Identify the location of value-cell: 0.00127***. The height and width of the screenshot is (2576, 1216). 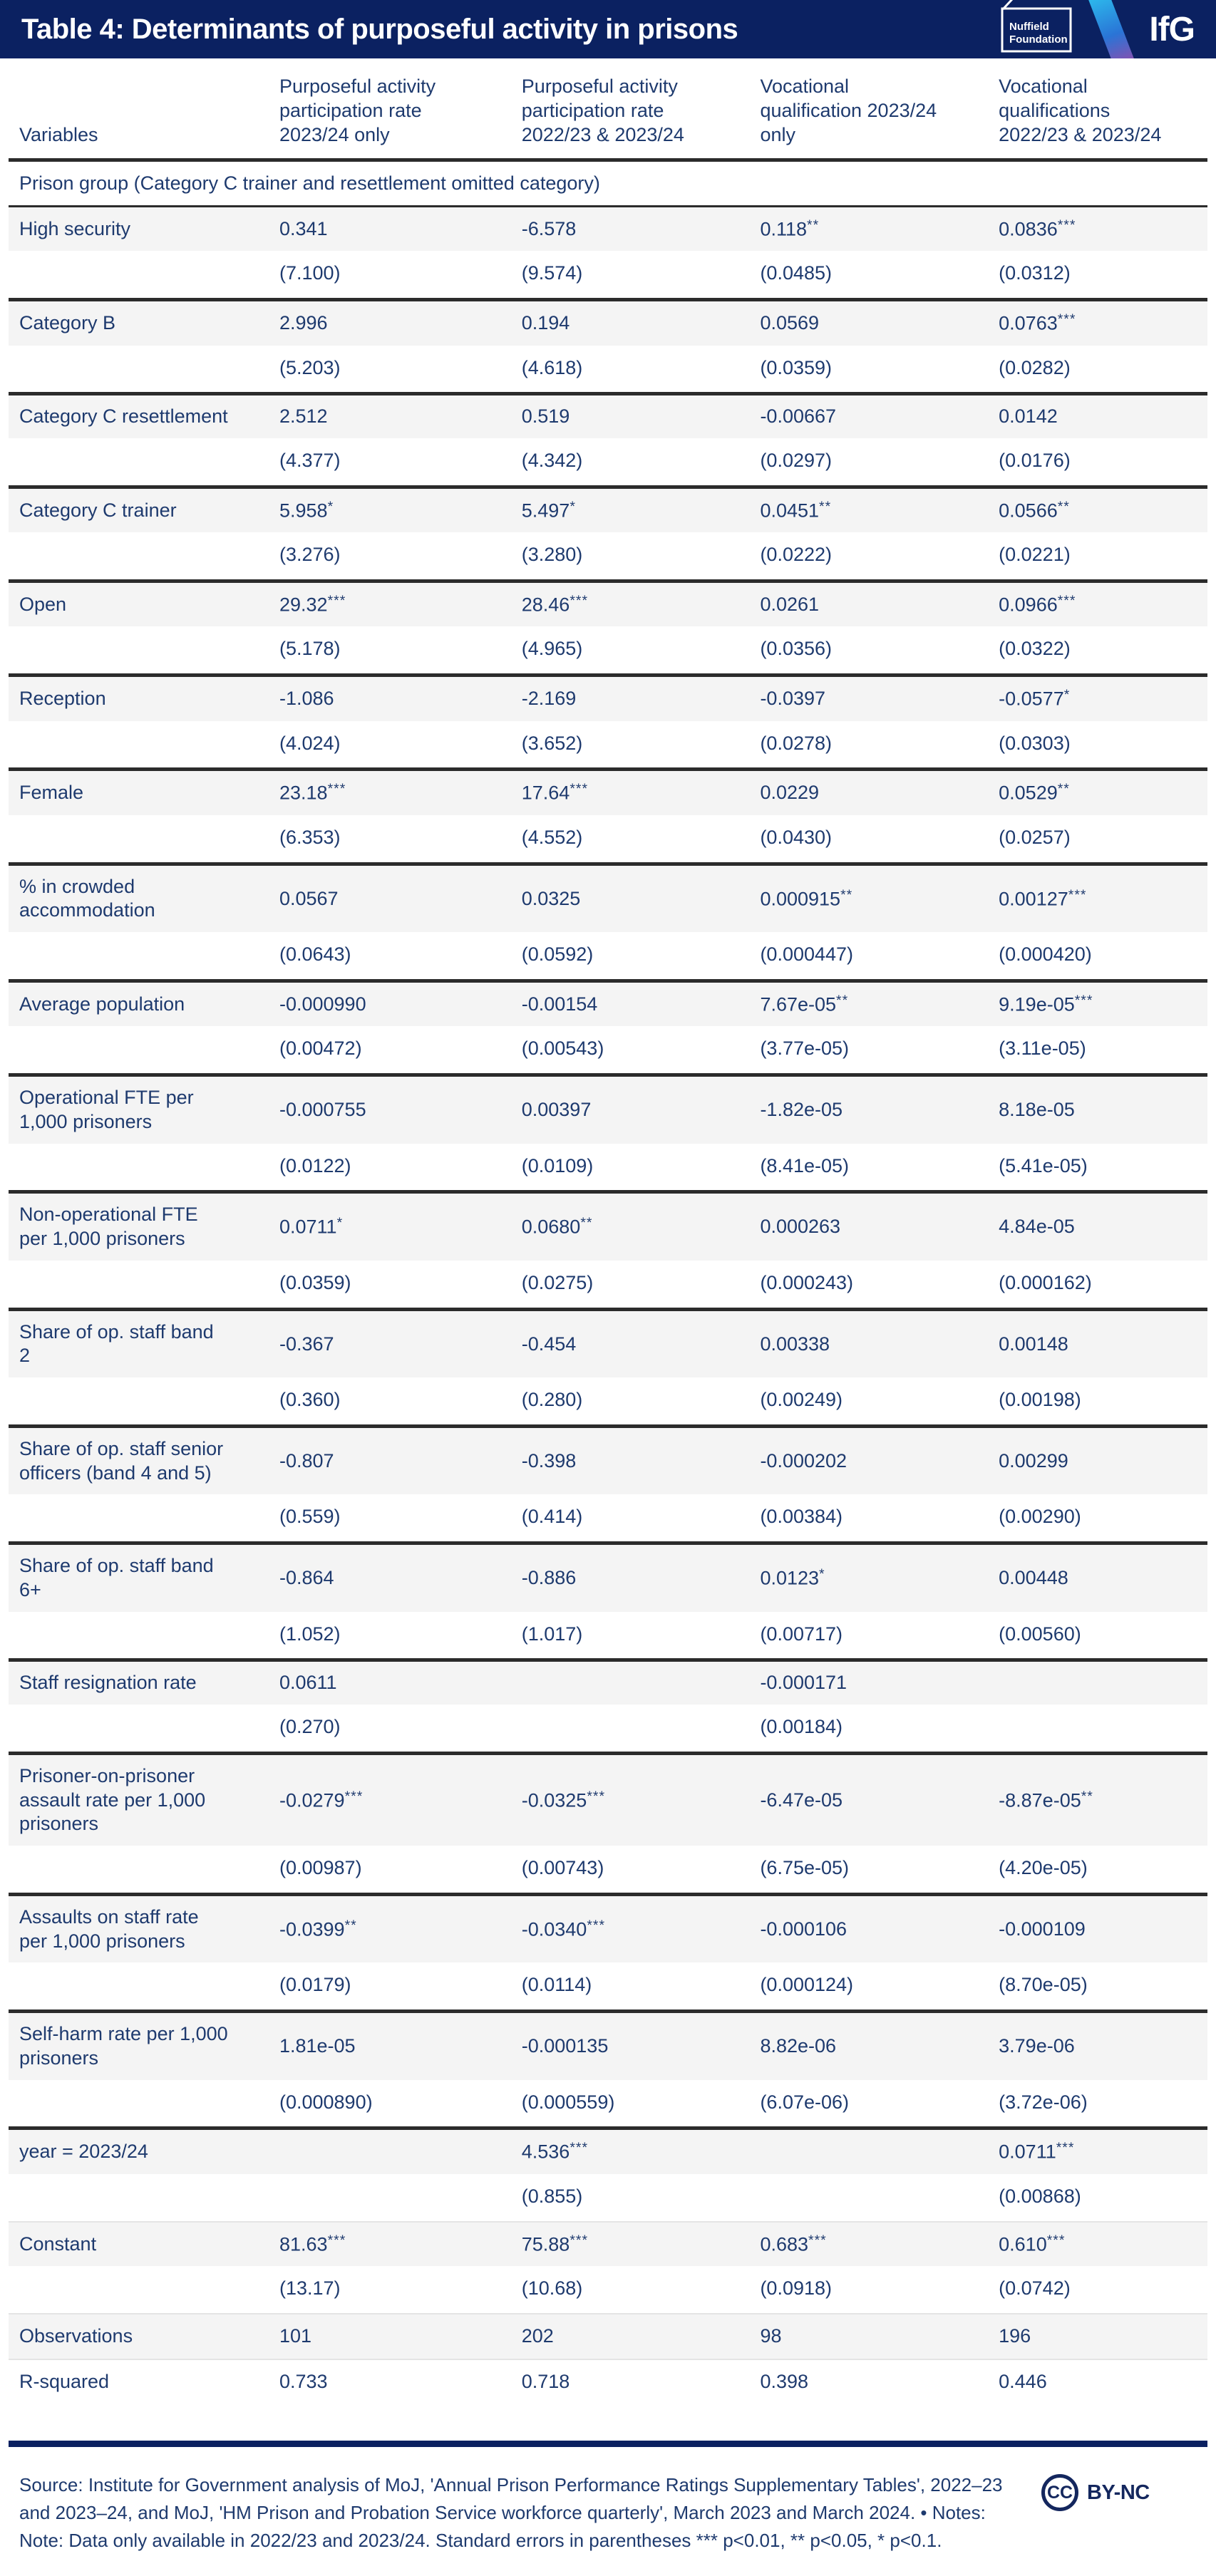
(1097, 899).